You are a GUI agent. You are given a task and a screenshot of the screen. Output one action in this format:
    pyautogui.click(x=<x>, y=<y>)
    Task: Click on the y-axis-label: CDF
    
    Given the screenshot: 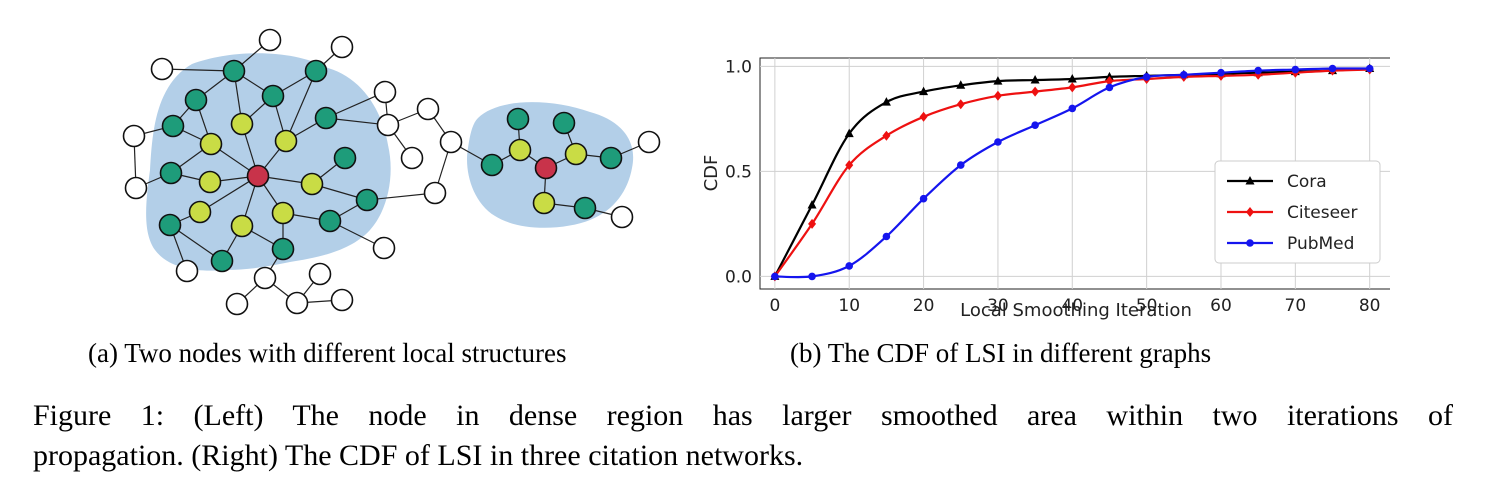 What is the action you would take?
    pyautogui.click(x=711, y=173)
    